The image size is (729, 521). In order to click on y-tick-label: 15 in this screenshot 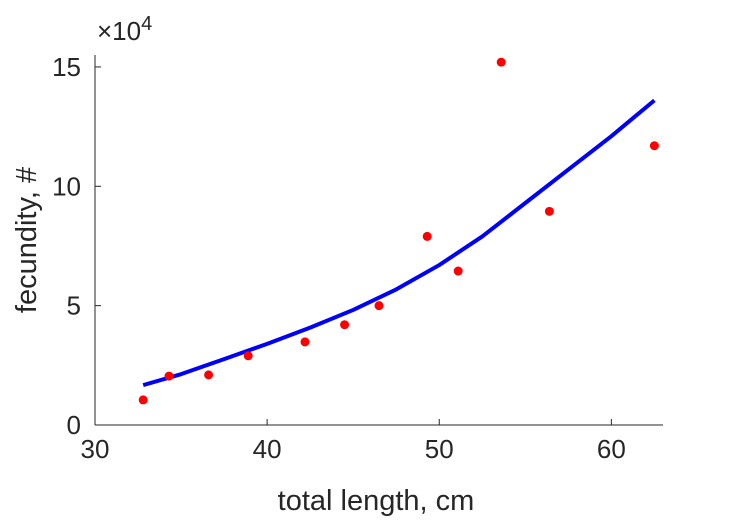, I will do `click(66, 67)`.